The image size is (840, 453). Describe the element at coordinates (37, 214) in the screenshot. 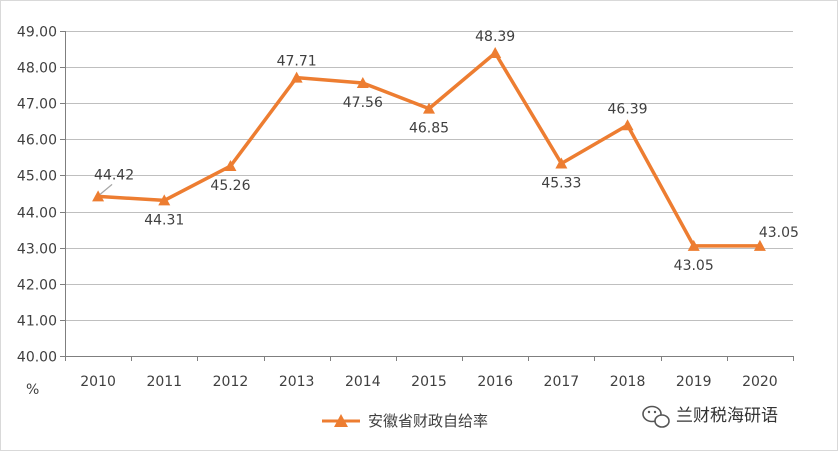

I see `y-tick-label: 44.00` at that location.